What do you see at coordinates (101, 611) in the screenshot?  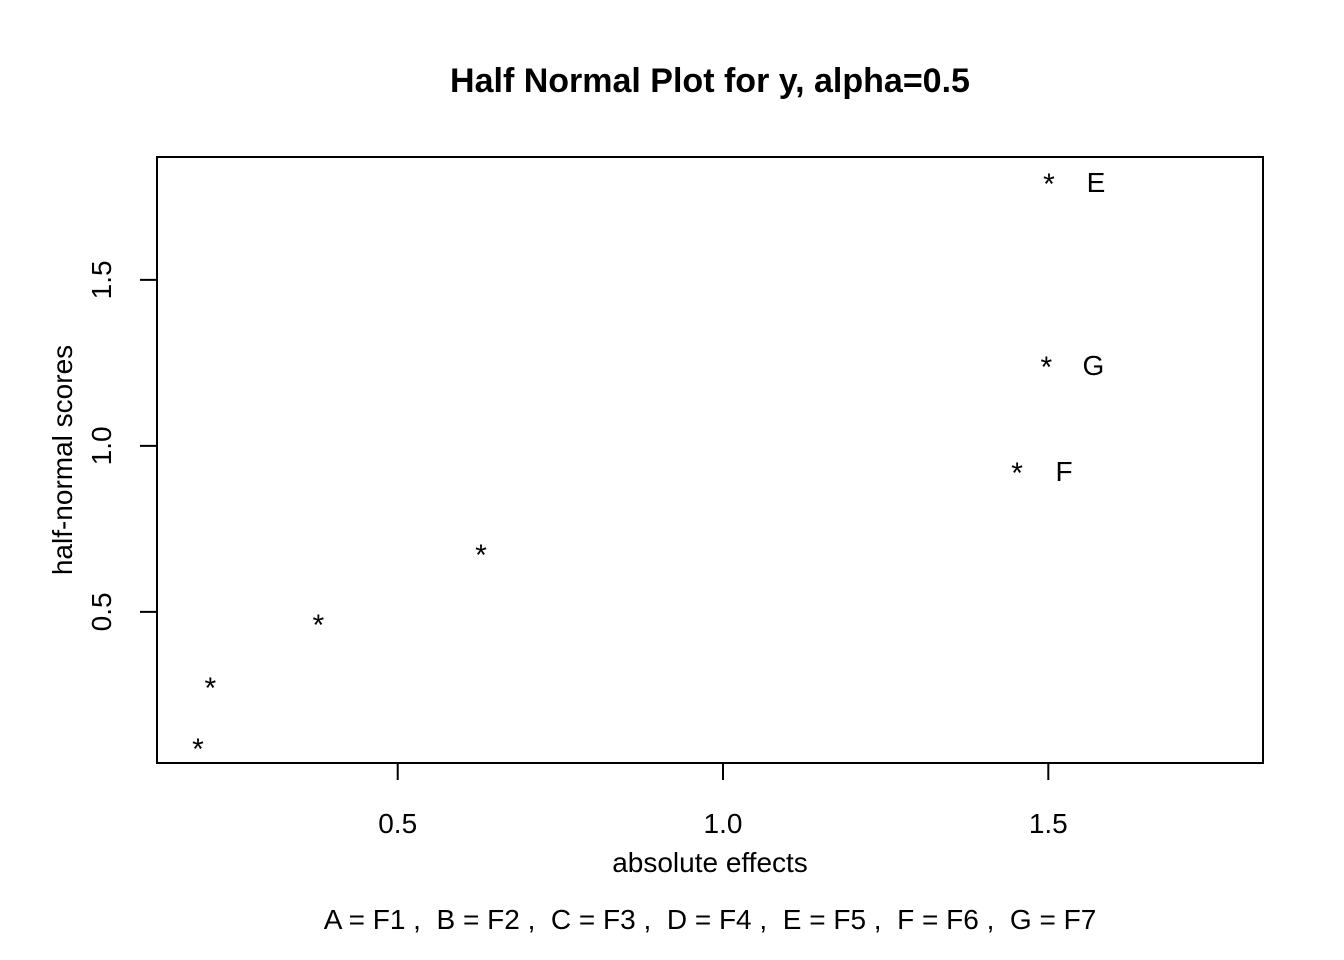 I see `y-tick-label: 0.5` at bounding box center [101, 611].